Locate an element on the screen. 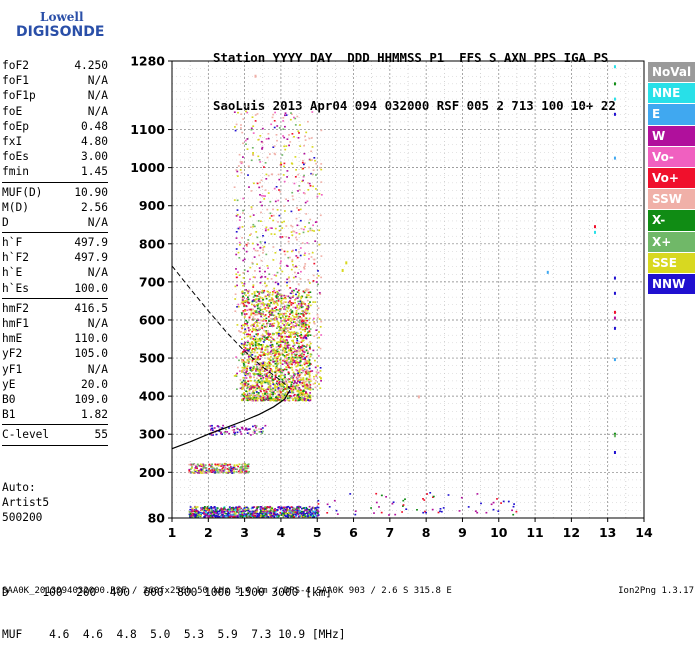 Image resolution: width=700 pixels, height=656 pixels. x-tick-label: 7 is located at coordinates (389, 532).